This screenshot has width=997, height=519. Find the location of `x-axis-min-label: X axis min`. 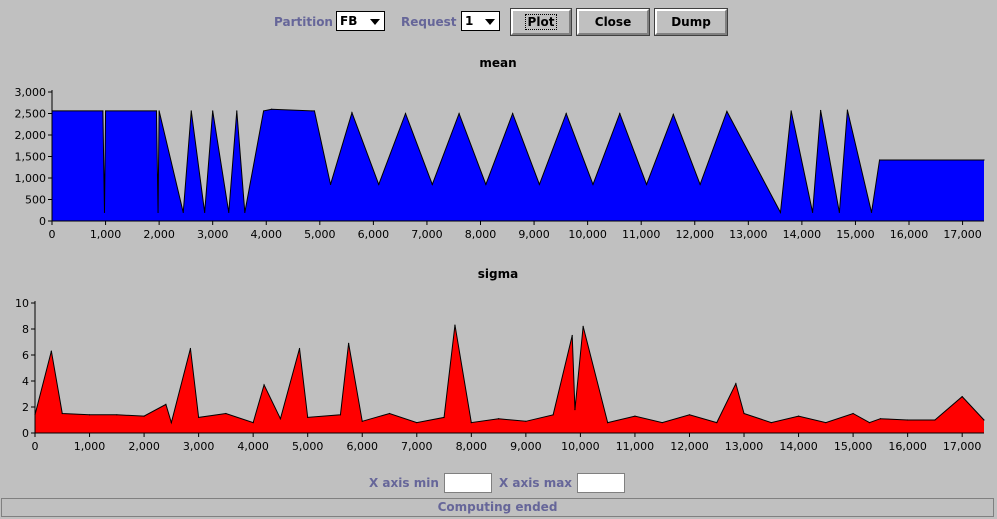

x-axis-min-label: X axis min is located at coordinates (404, 483).